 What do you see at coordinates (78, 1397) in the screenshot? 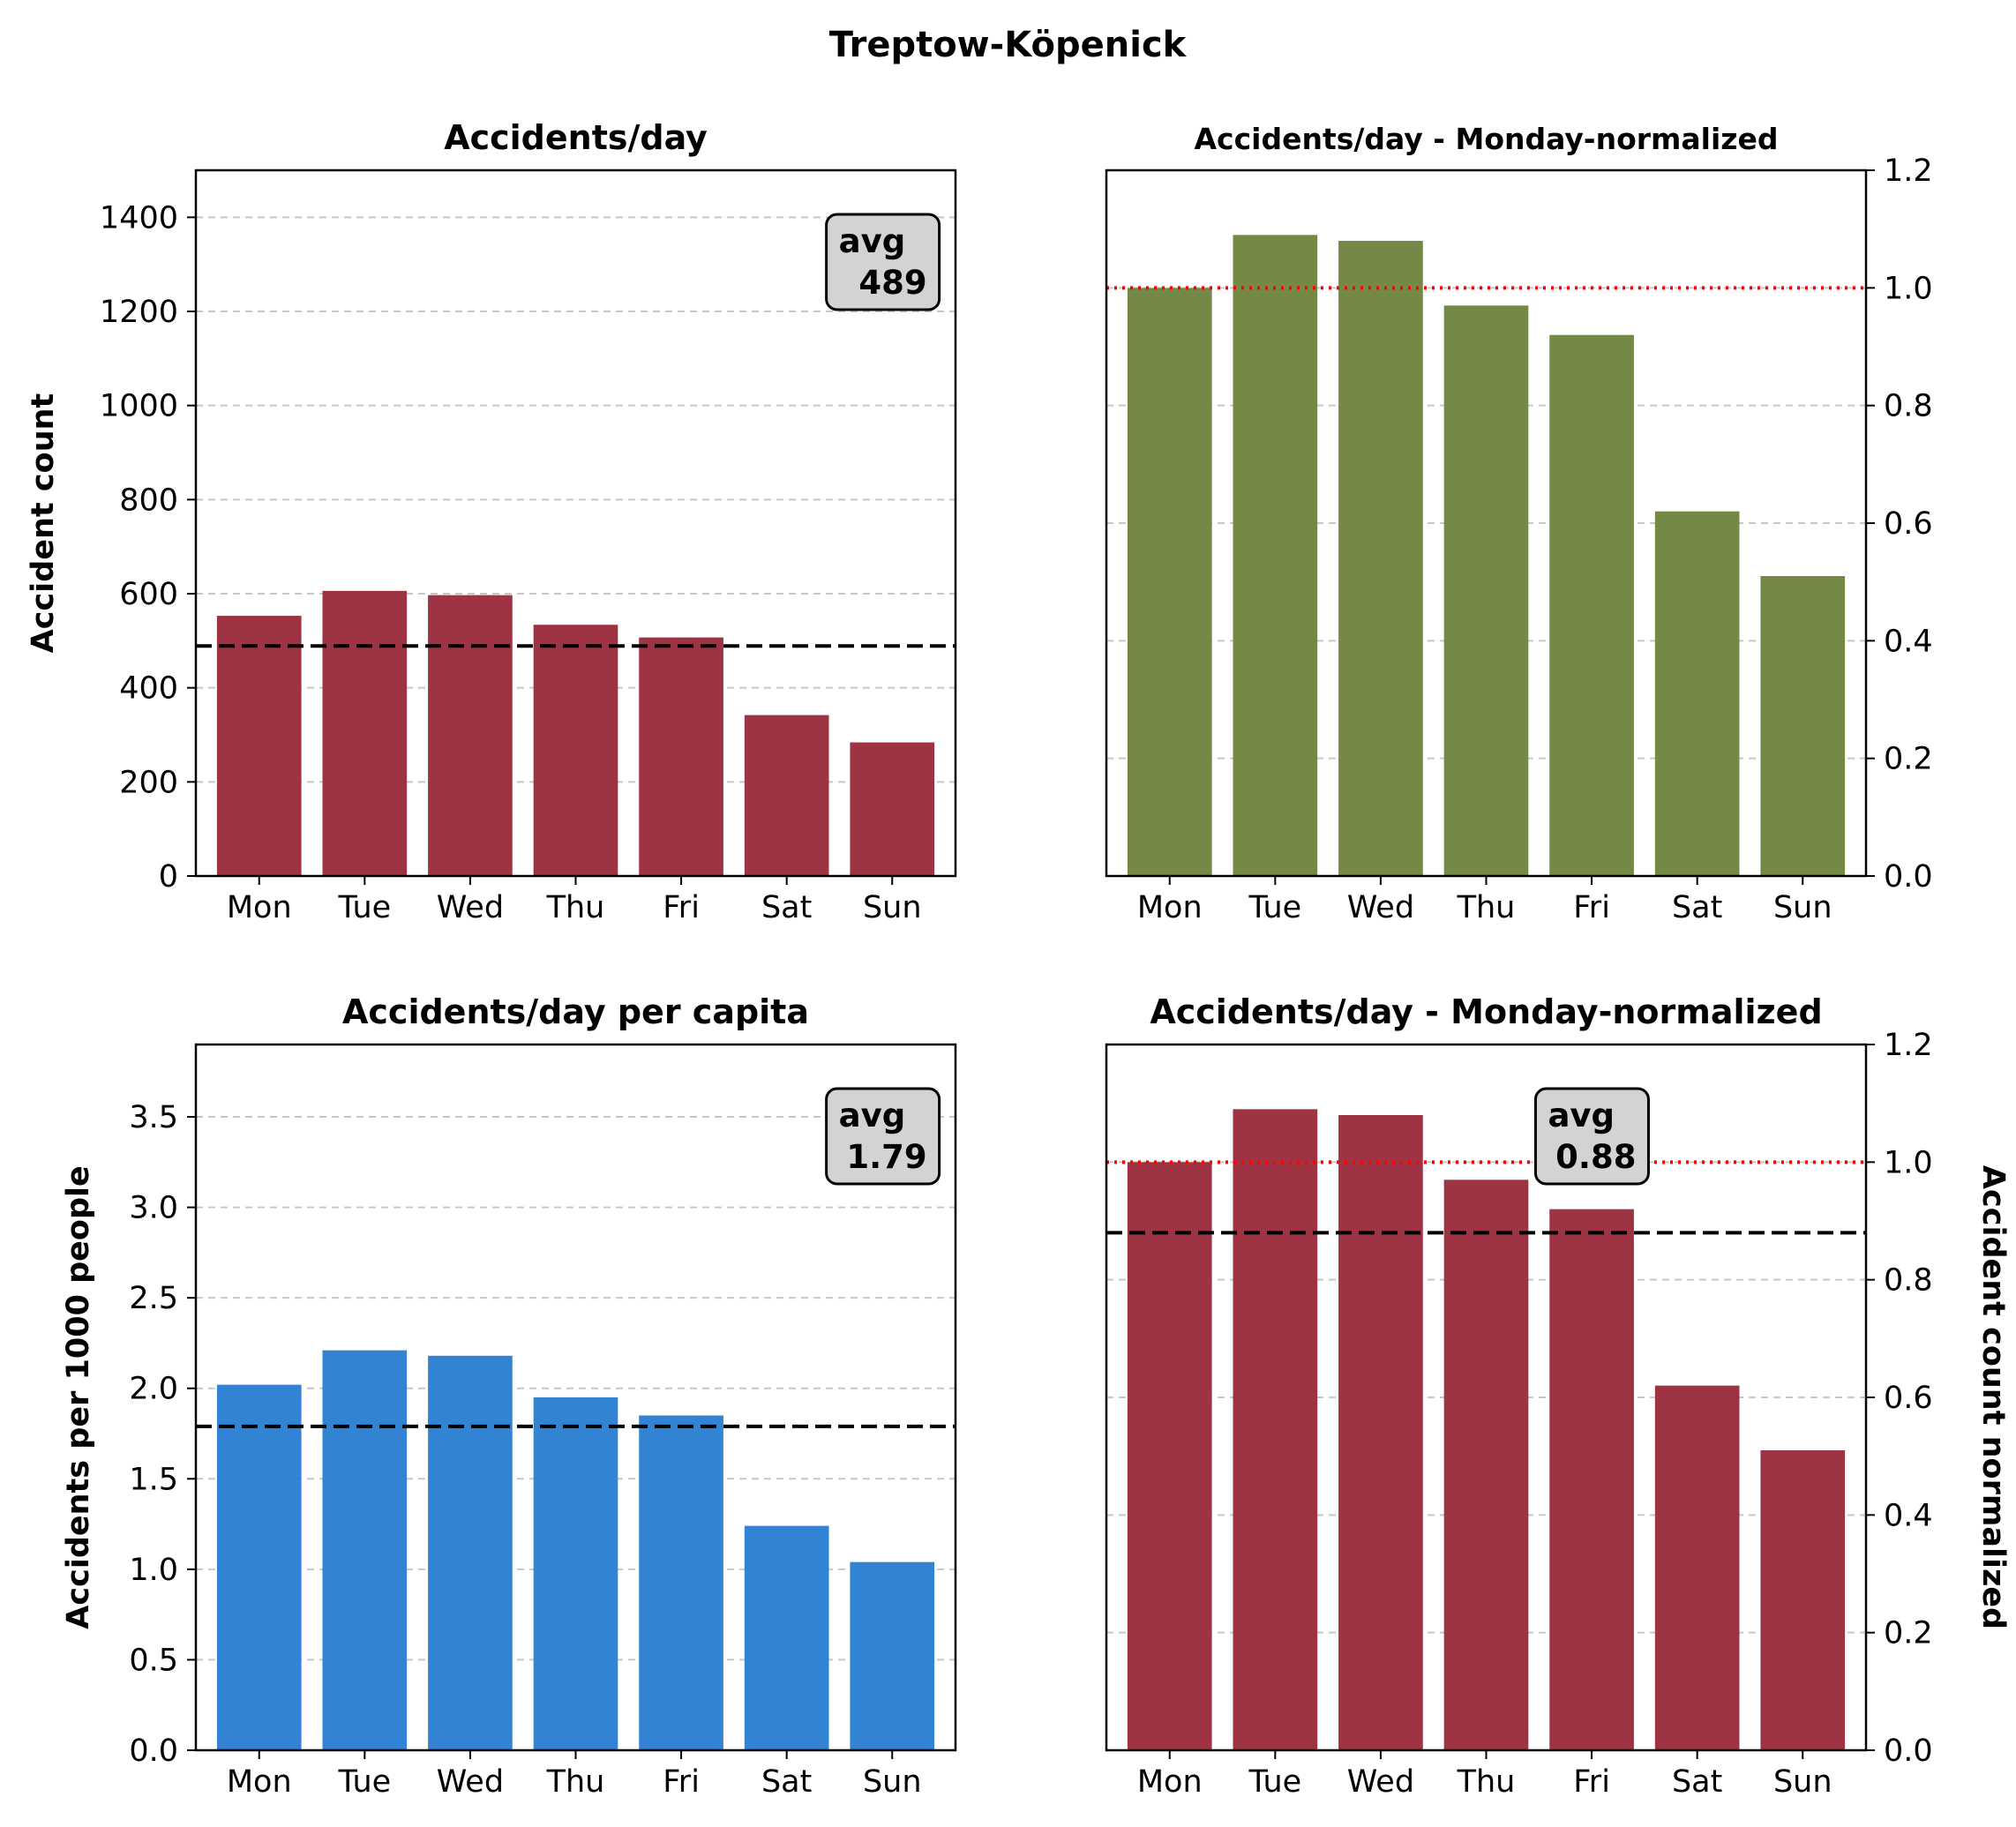
I see `y-axis-label: Accidents per 1000 people` at bounding box center [78, 1397].